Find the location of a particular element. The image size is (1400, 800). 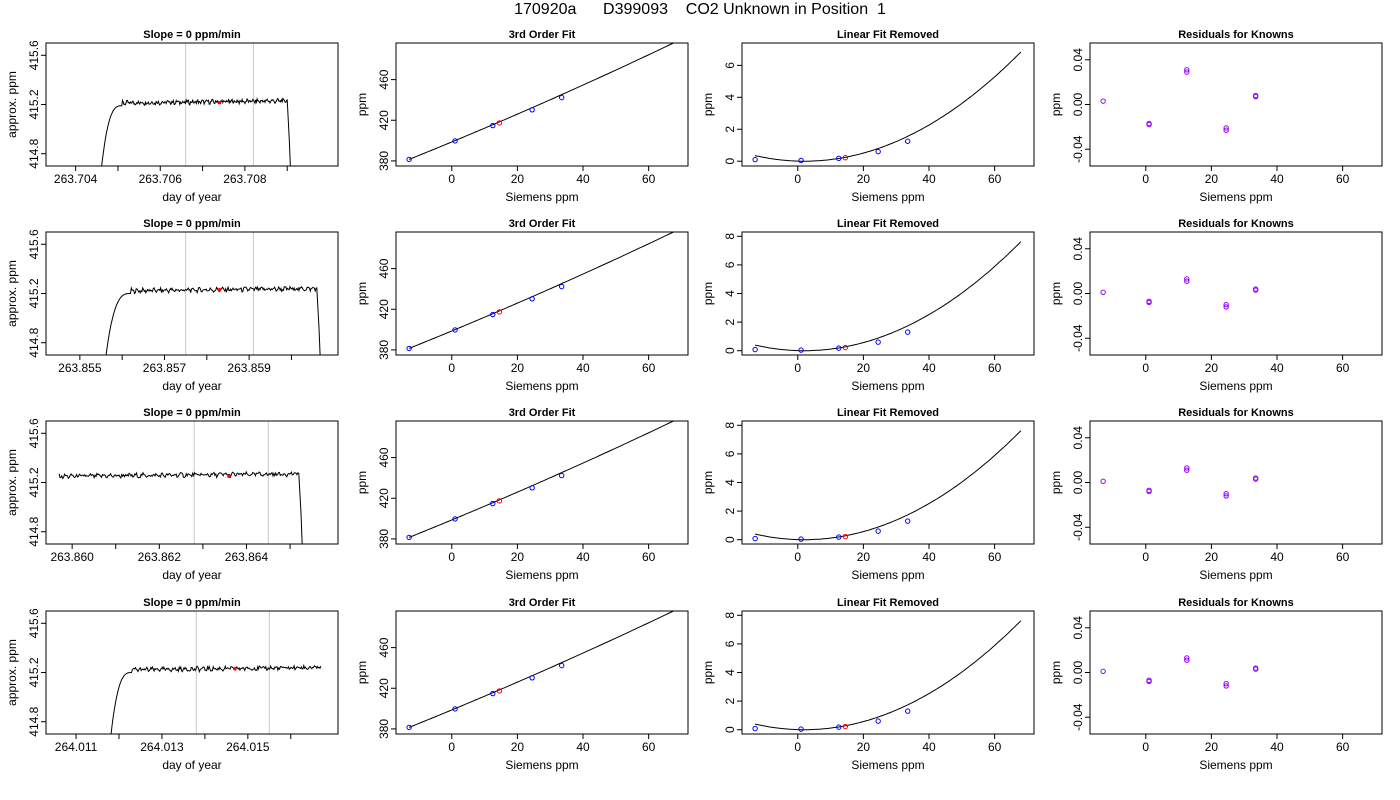

x-tick-label: 263.855 is located at coordinates (80, 368).